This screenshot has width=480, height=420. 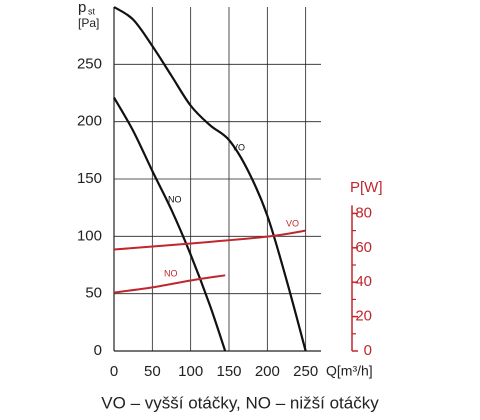 What do you see at coordinates (363, 247) in the screenshot?
I see `y2-tick-label: 60` at bounding box center [363, 247].